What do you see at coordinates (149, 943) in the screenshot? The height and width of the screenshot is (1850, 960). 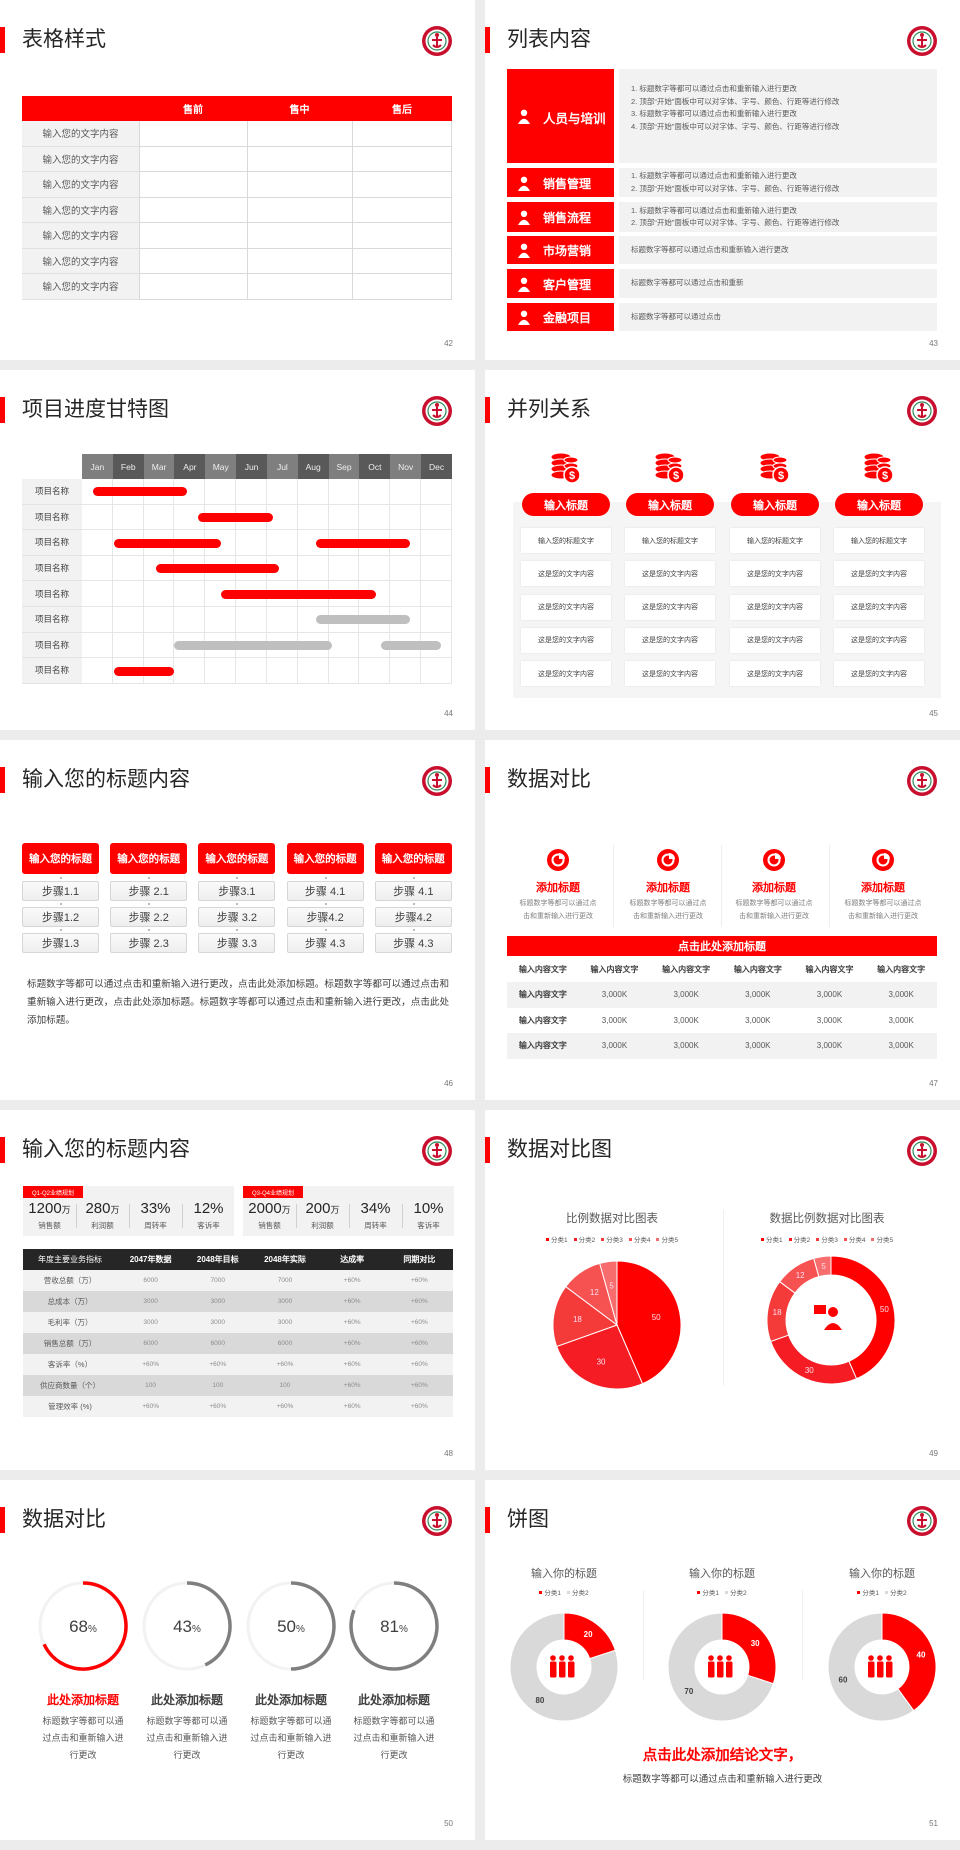 I see `step-box: 步骤 2.3` at bounding box center [149, 943].